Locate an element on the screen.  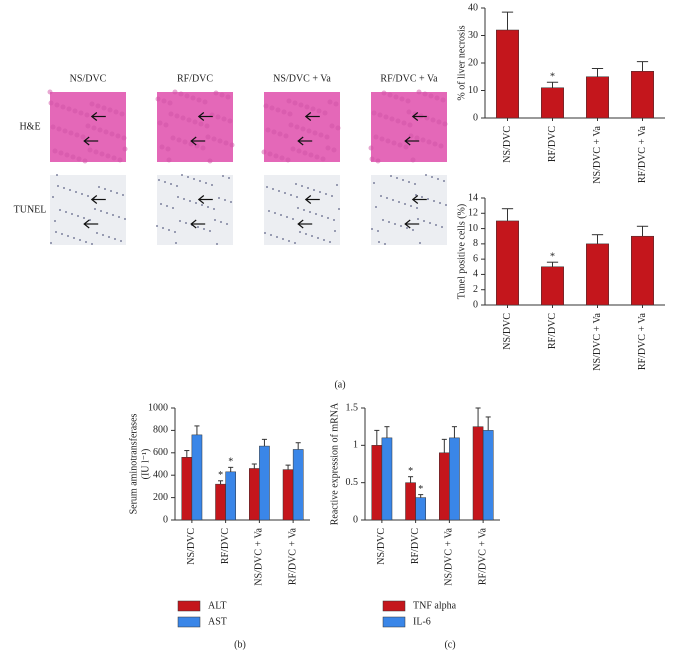
y-axis-label: % of liver necrosis is located at coordinates (461, 62).